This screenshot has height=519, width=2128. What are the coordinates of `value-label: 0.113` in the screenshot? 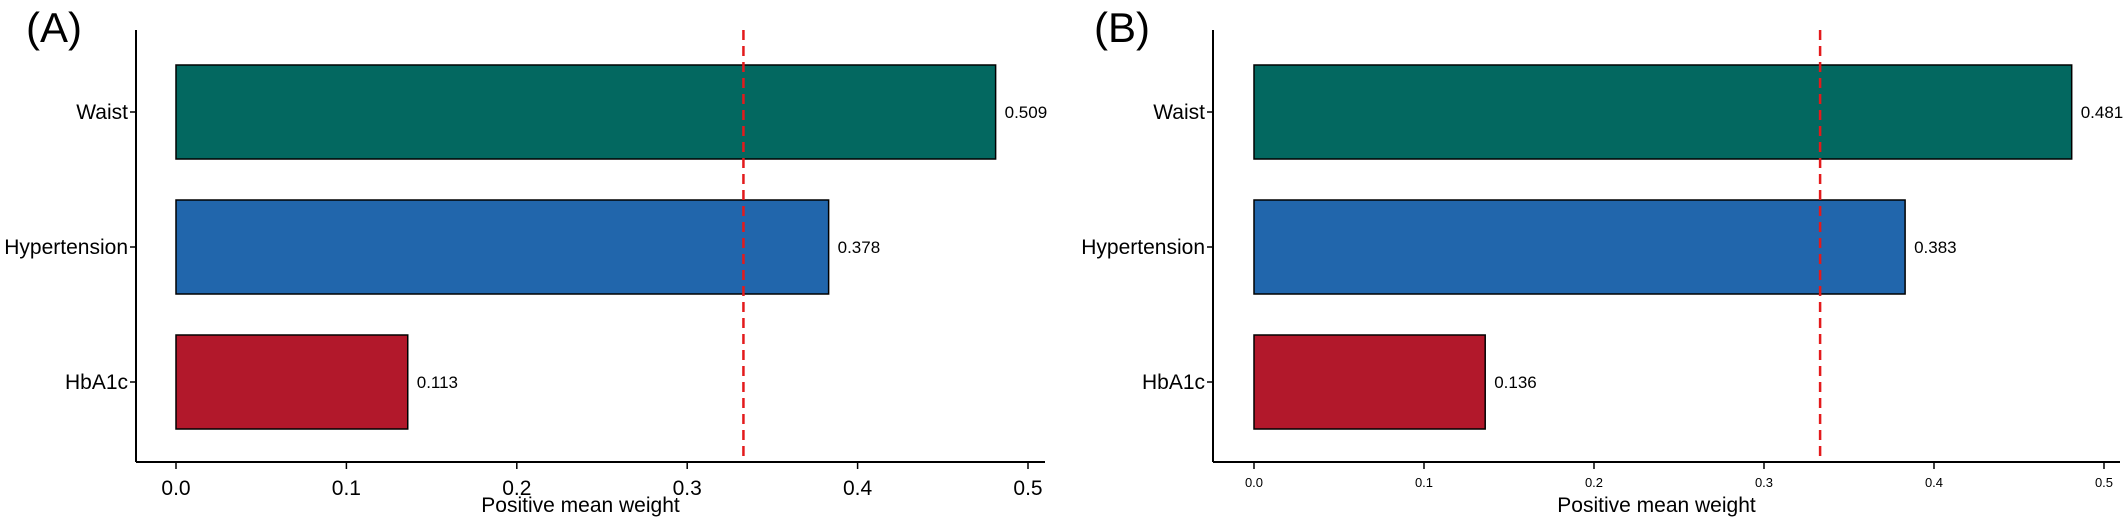 It's located at (437, 382).